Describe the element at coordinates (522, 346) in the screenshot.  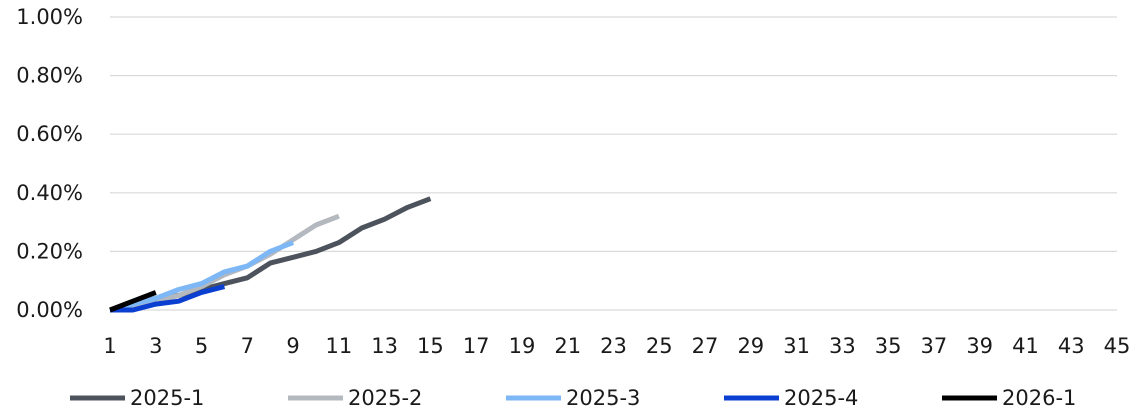
I see `x-tick-label: 19` at that location.